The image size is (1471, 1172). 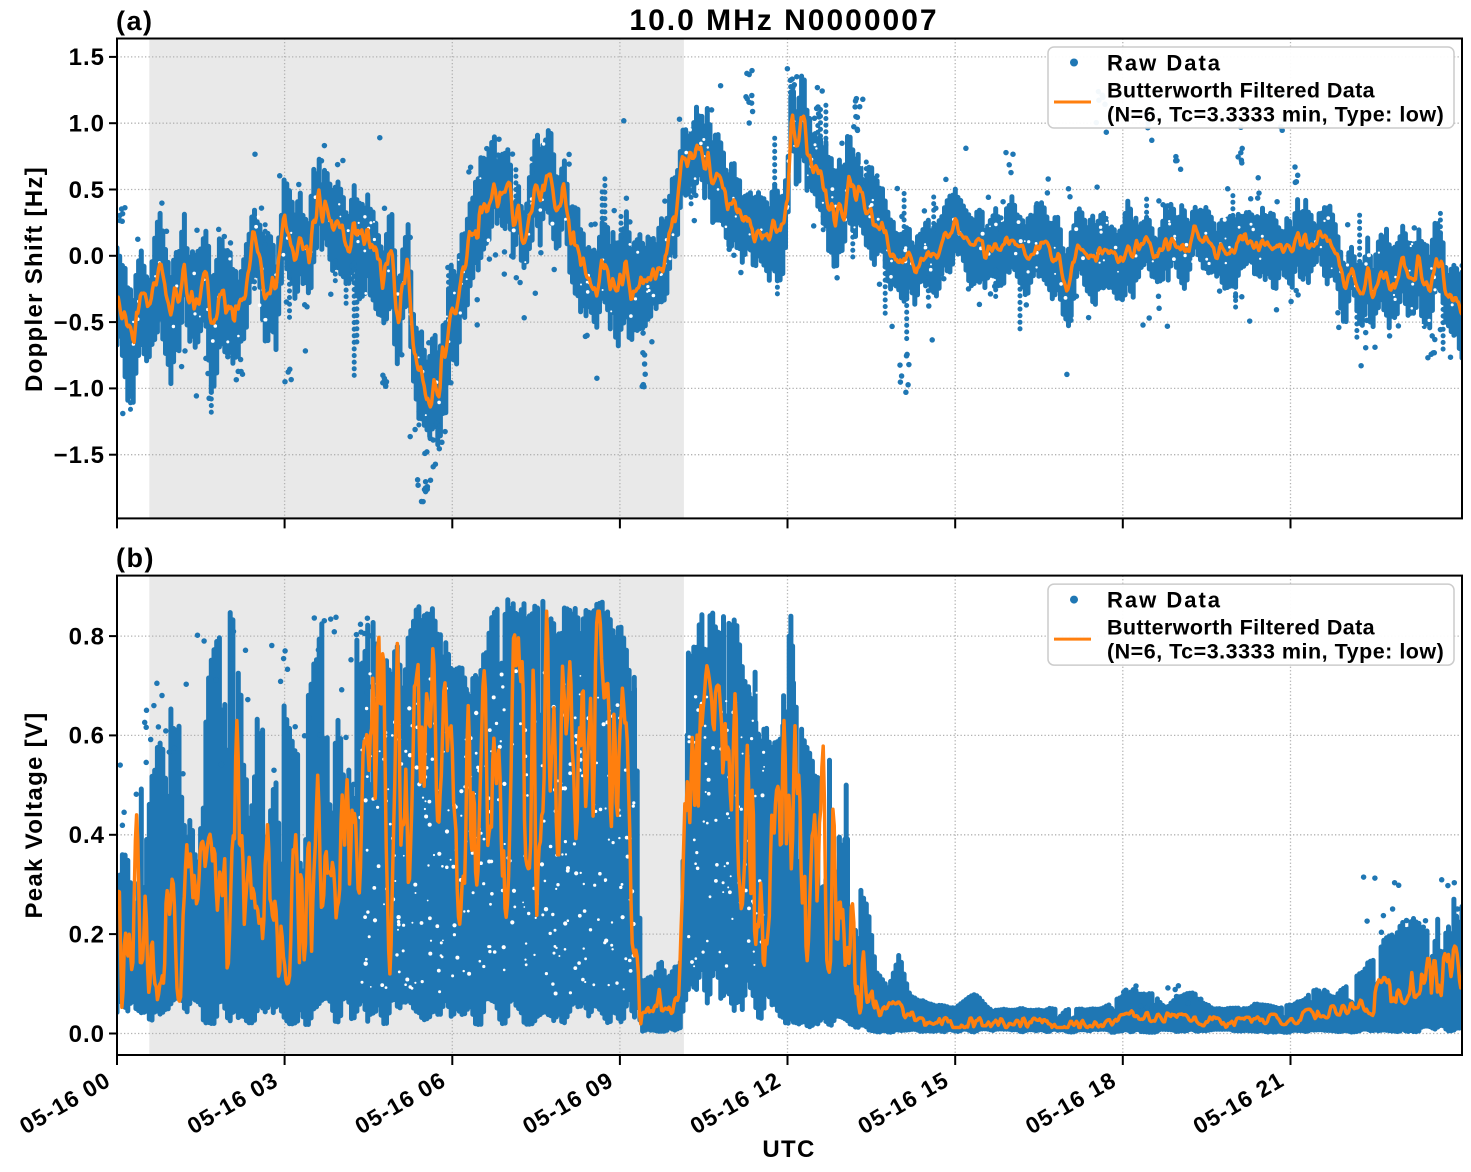 I want to click on svg-text: 10.0 MHz N0000007, so click(x=783, y=20).